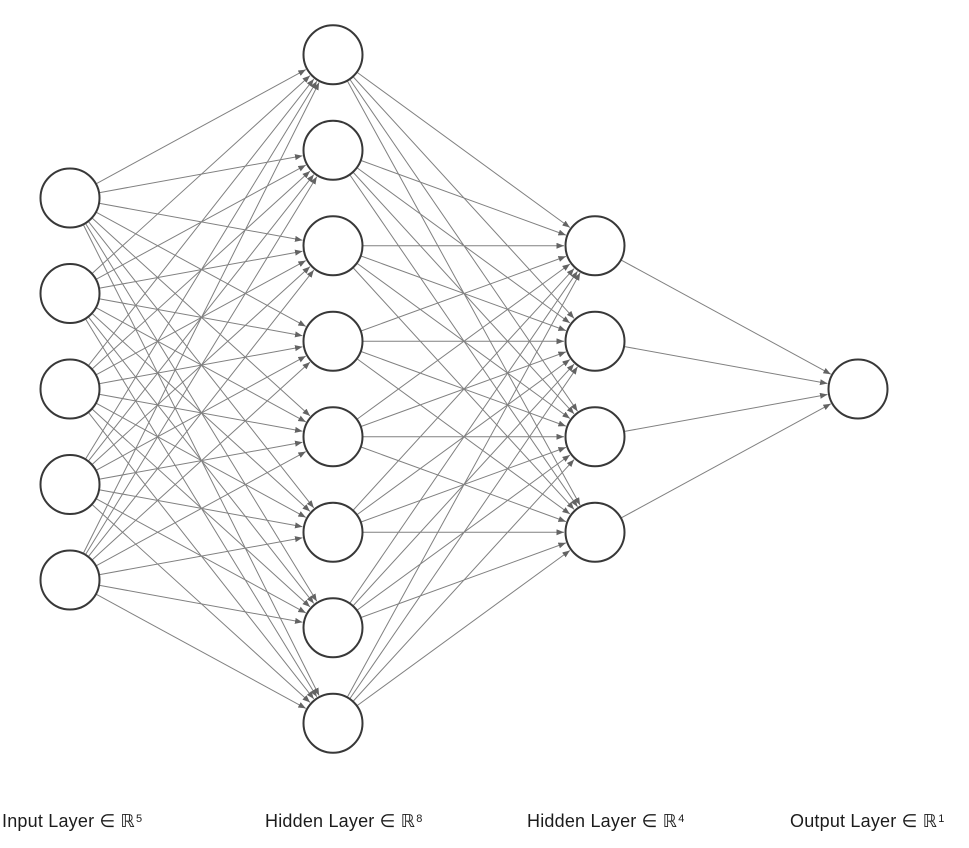 This screenshot has height=848, width=969. I want to click on output-node, so click(858, 389).